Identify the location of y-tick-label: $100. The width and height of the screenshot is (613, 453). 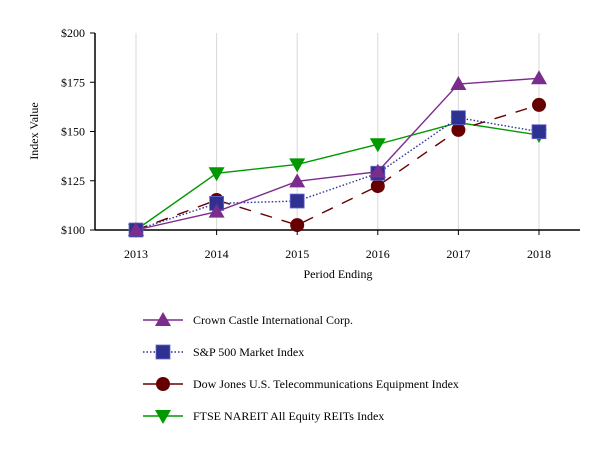
(73, 230).